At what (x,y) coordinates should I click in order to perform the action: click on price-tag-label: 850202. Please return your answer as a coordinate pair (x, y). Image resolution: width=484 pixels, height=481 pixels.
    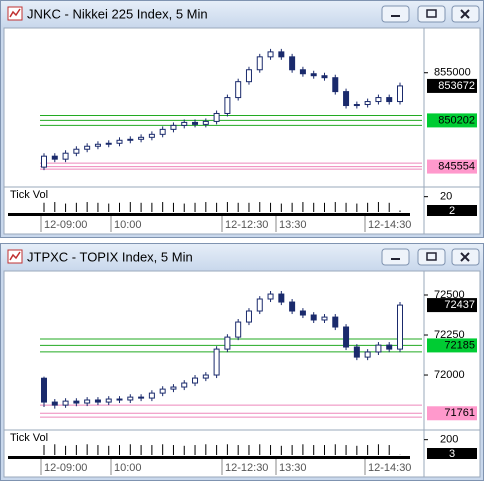
    Looking at the image, I should click on (456, 120).